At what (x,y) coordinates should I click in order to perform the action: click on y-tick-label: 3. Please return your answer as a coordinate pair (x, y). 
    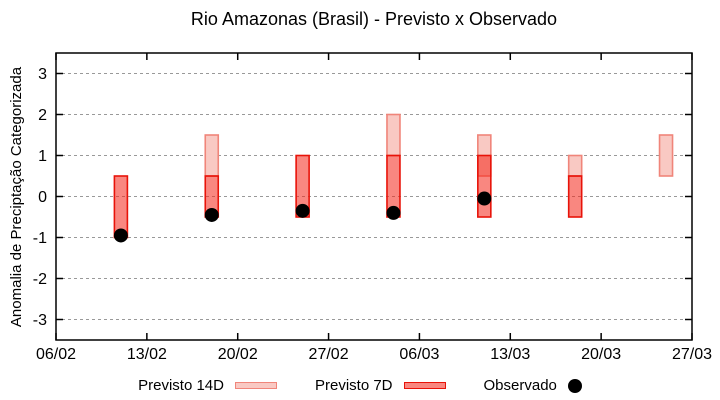
    Looking at the image, I should click on (42, 74).